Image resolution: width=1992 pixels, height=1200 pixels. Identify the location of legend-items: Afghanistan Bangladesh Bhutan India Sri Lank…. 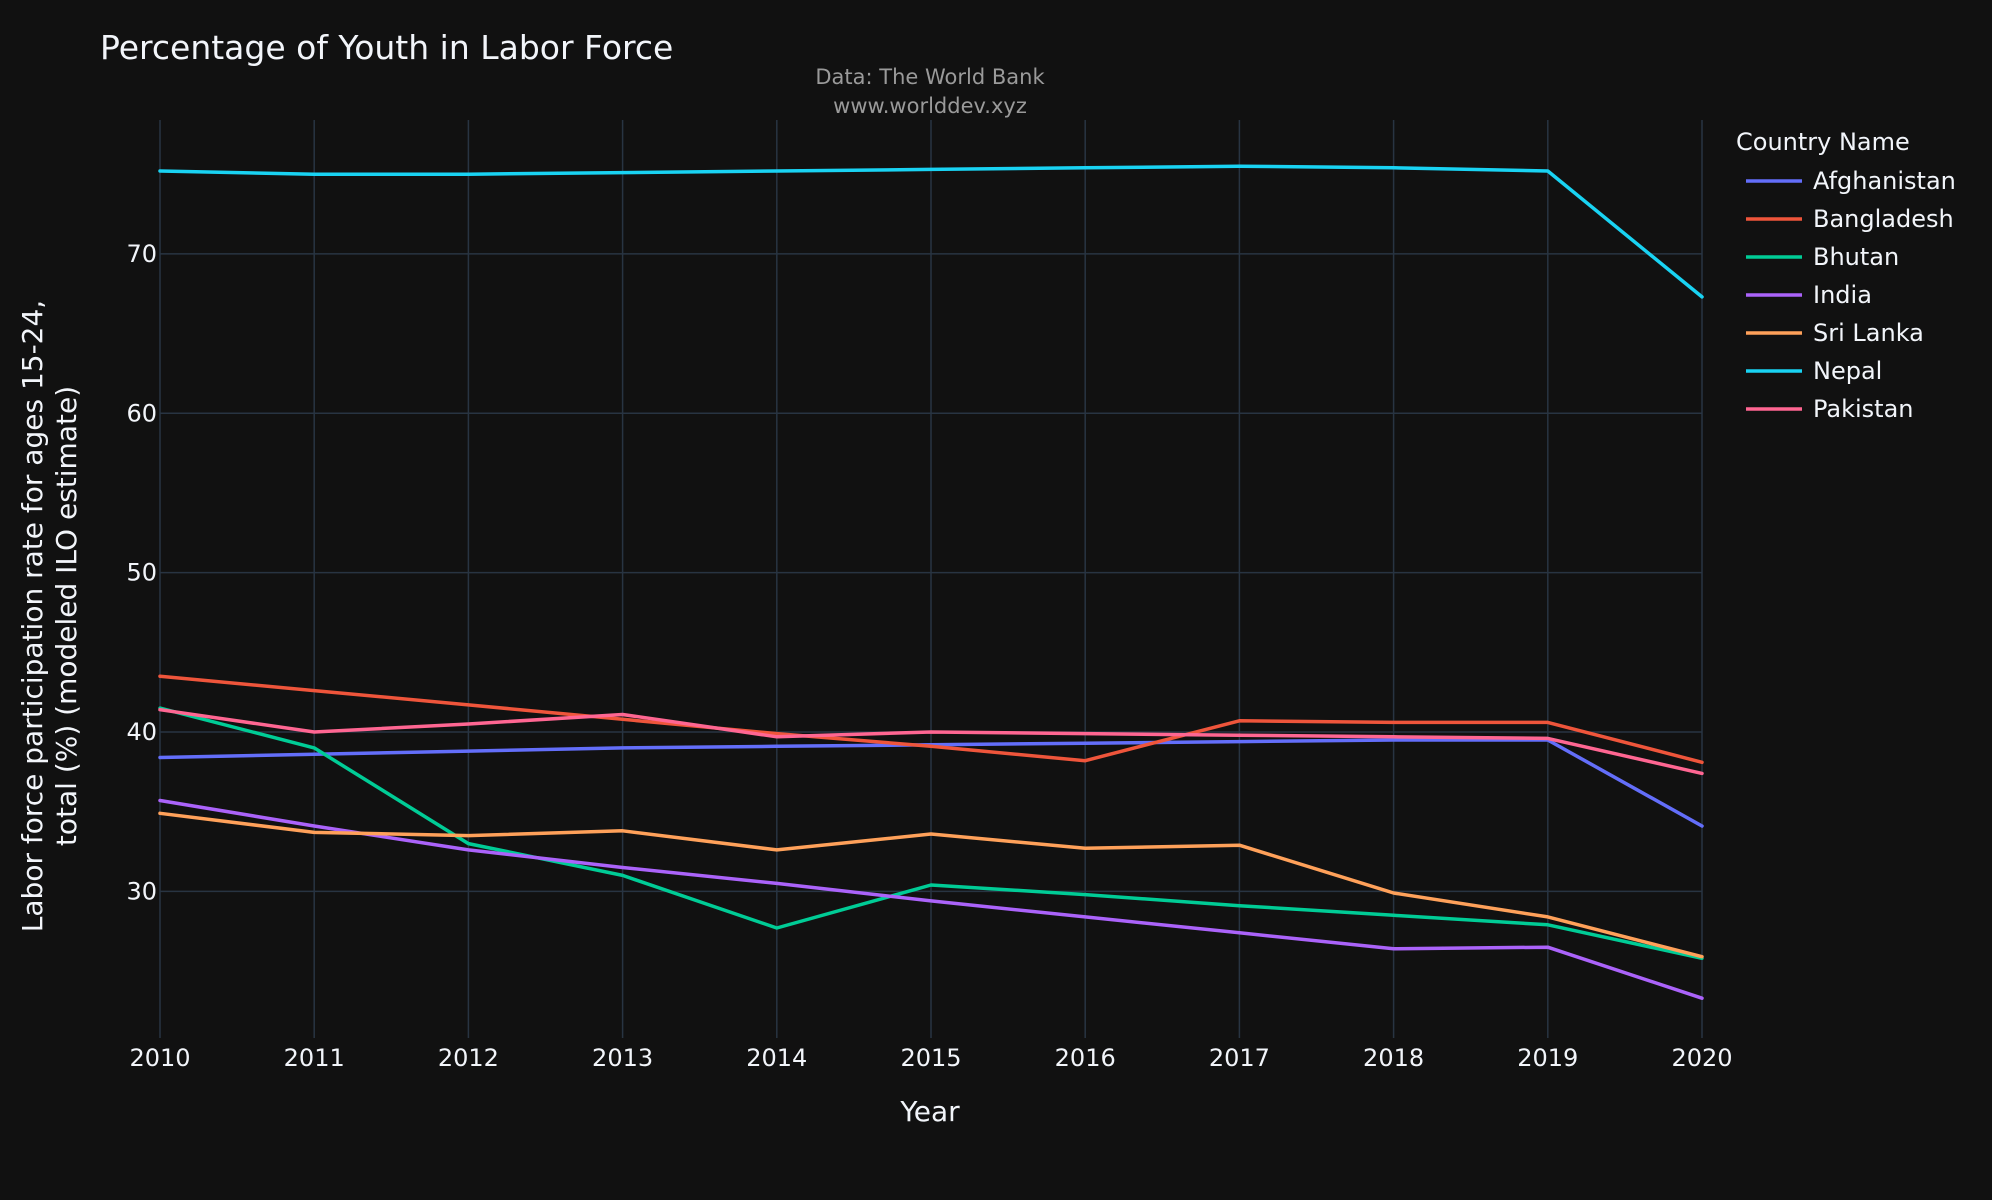
(1851, 295).